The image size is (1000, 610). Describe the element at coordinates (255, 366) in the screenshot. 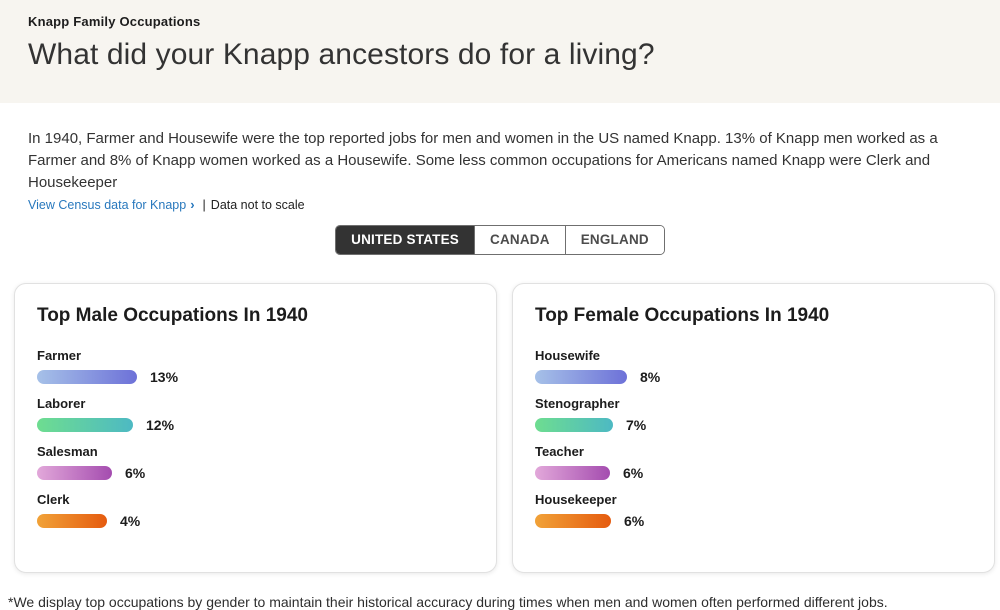

I see `occupation-row: Farmer 13%` at that location.